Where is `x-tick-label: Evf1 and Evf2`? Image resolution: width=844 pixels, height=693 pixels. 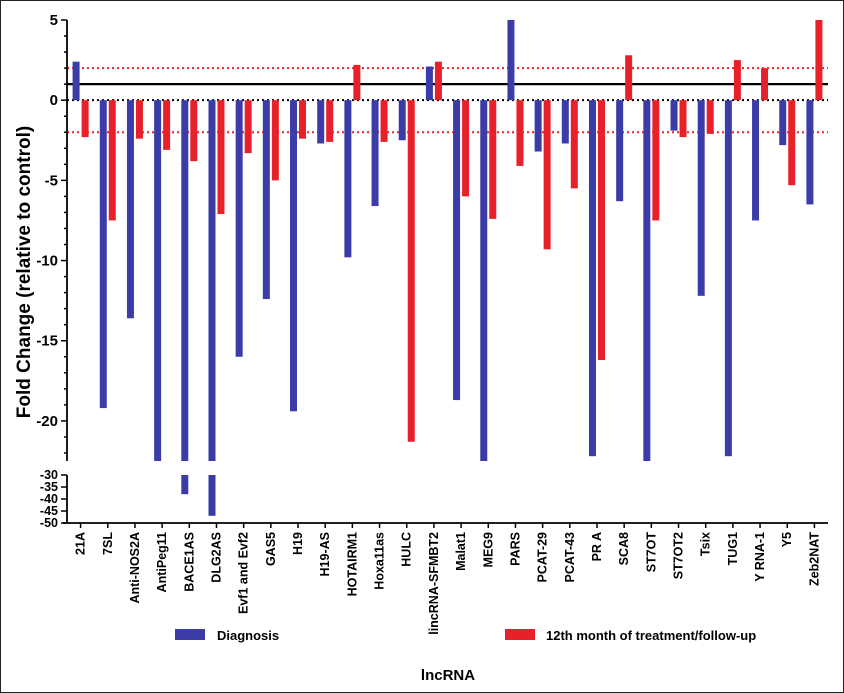
x-tick-label: Evf1 and Evf2 is located at coordinates (244, 573).